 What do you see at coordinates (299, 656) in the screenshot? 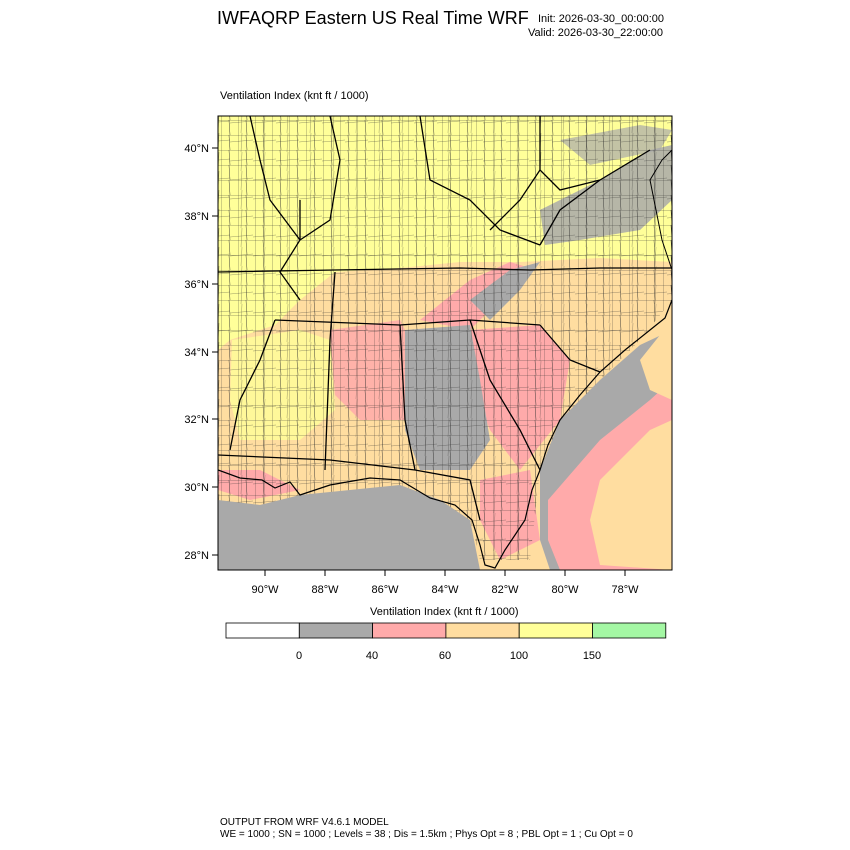
I see `colorbar-tick-0: 0` at bounding box center [299, 656].